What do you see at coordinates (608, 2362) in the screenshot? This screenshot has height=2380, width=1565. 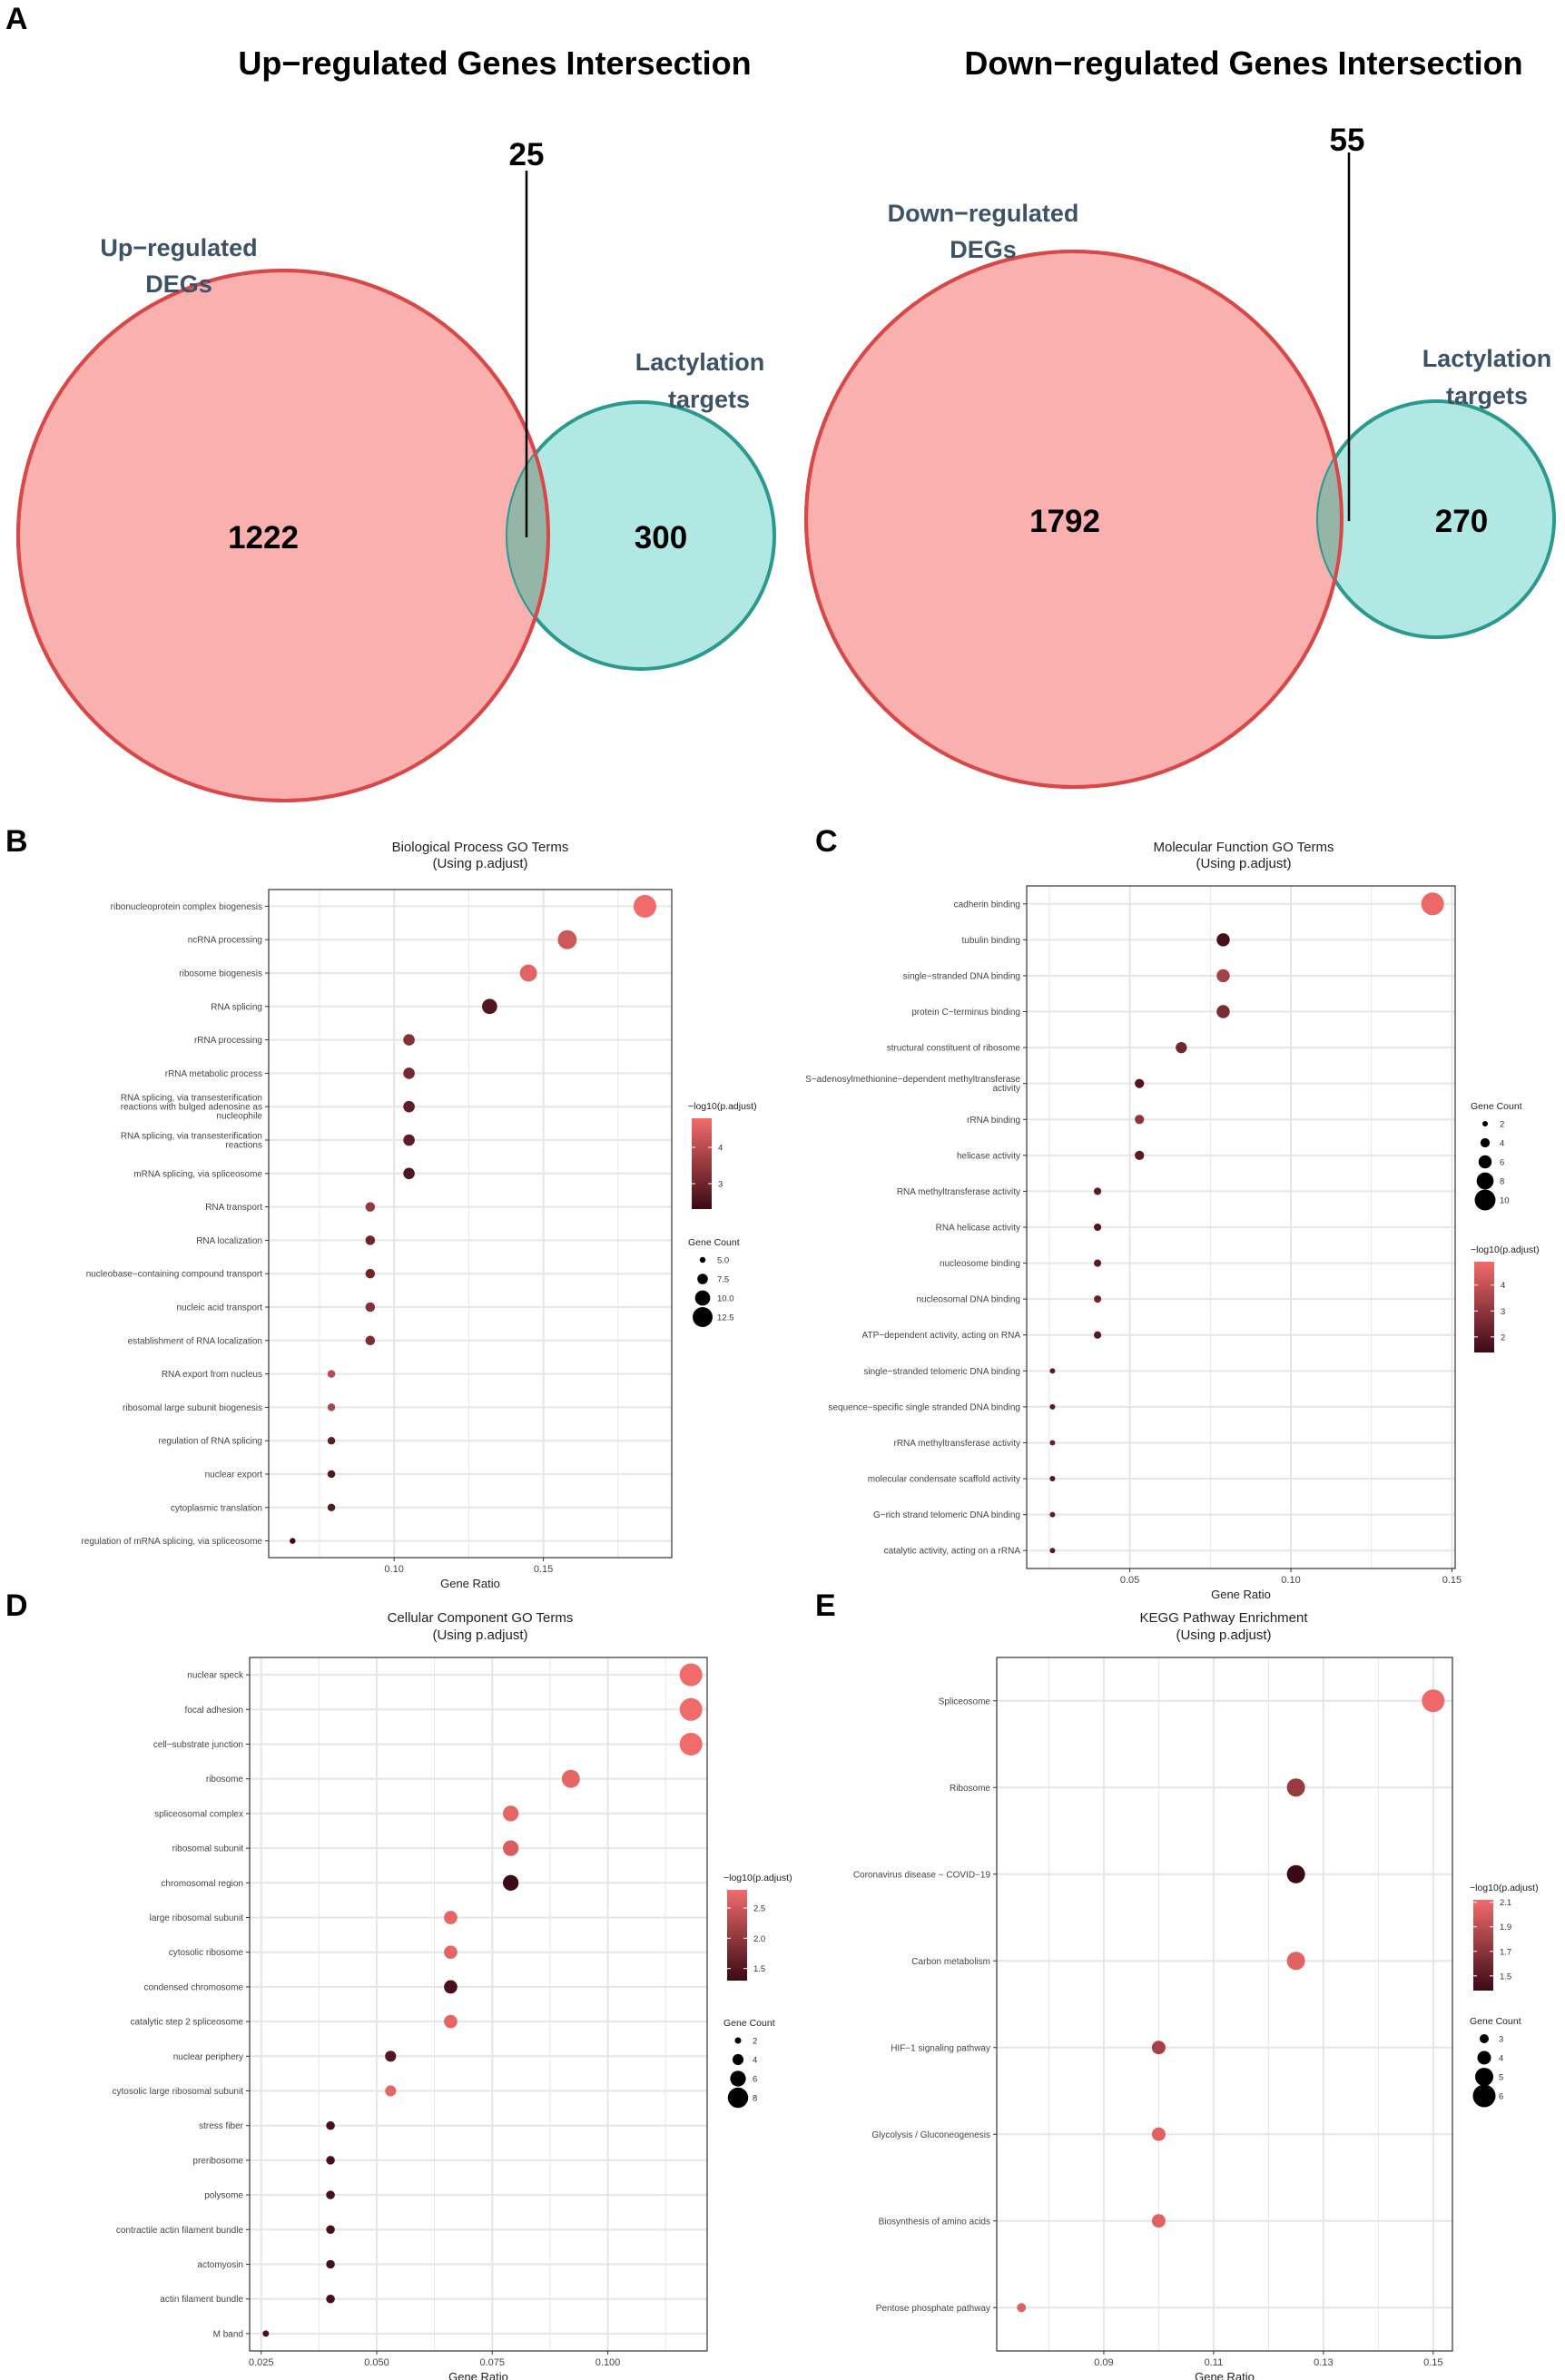 I see `x-tick-label: 0.100` at bounding box center [608, 2362].